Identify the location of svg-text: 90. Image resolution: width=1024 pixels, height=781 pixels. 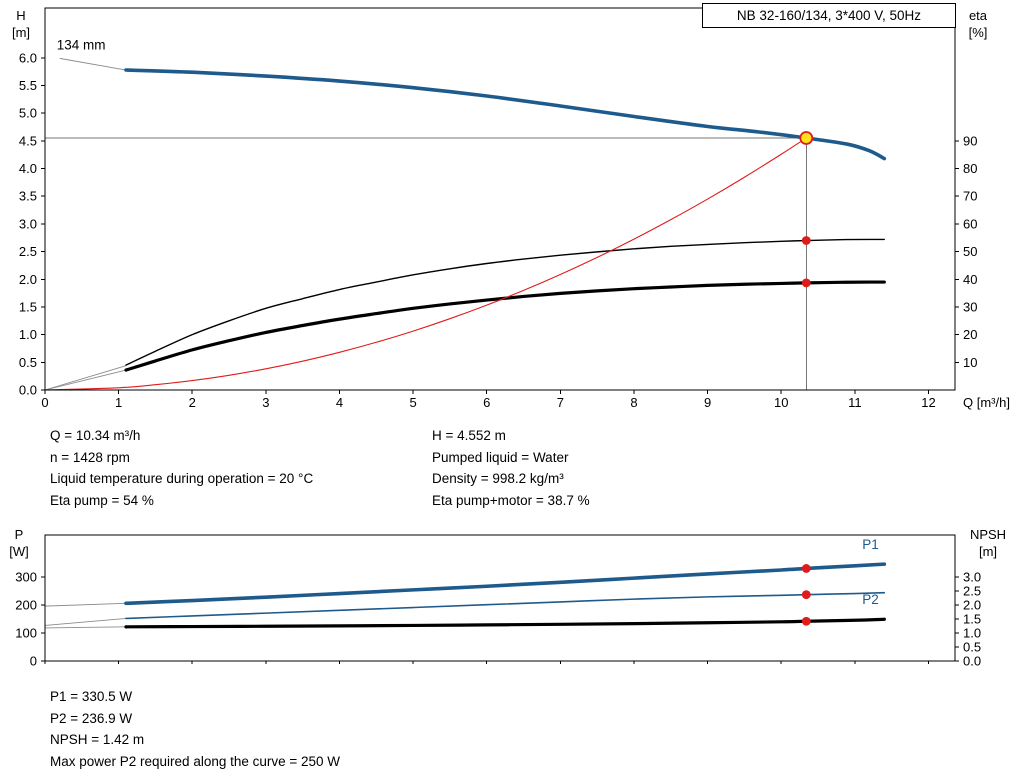
(970, 140).